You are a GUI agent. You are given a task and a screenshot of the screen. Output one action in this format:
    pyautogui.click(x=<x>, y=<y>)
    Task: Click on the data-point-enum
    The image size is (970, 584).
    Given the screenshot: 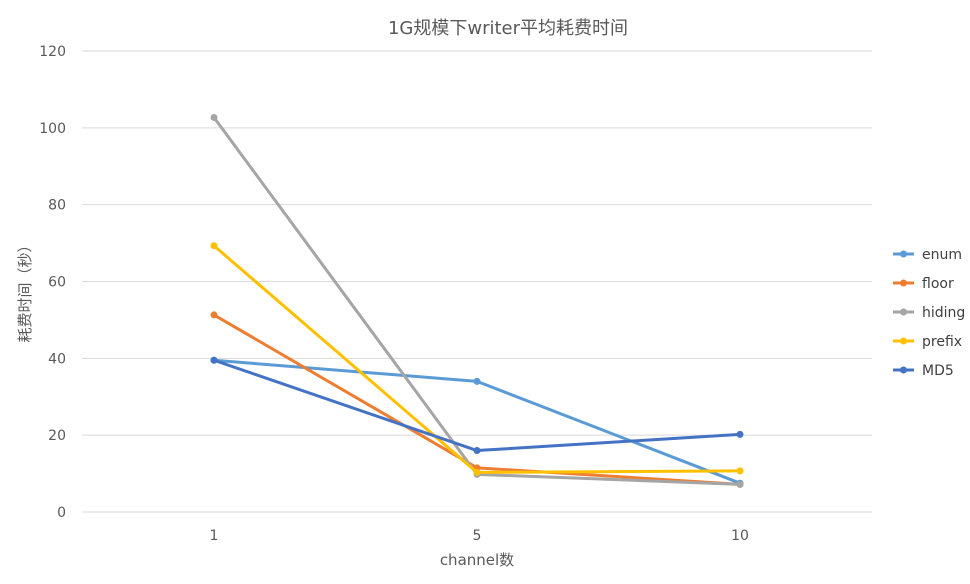 What is the action you would take?
    pyautogui.click(x=477, y=381)
    